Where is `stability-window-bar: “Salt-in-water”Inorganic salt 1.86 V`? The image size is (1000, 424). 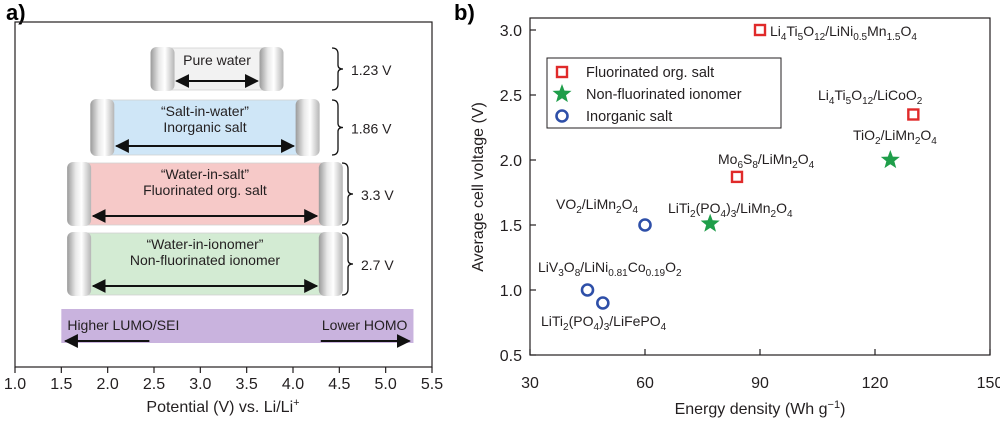 stability-window-bar: “Salt-in-water”Inorganic salt 1.86 V is located at coordinates (241, 127).